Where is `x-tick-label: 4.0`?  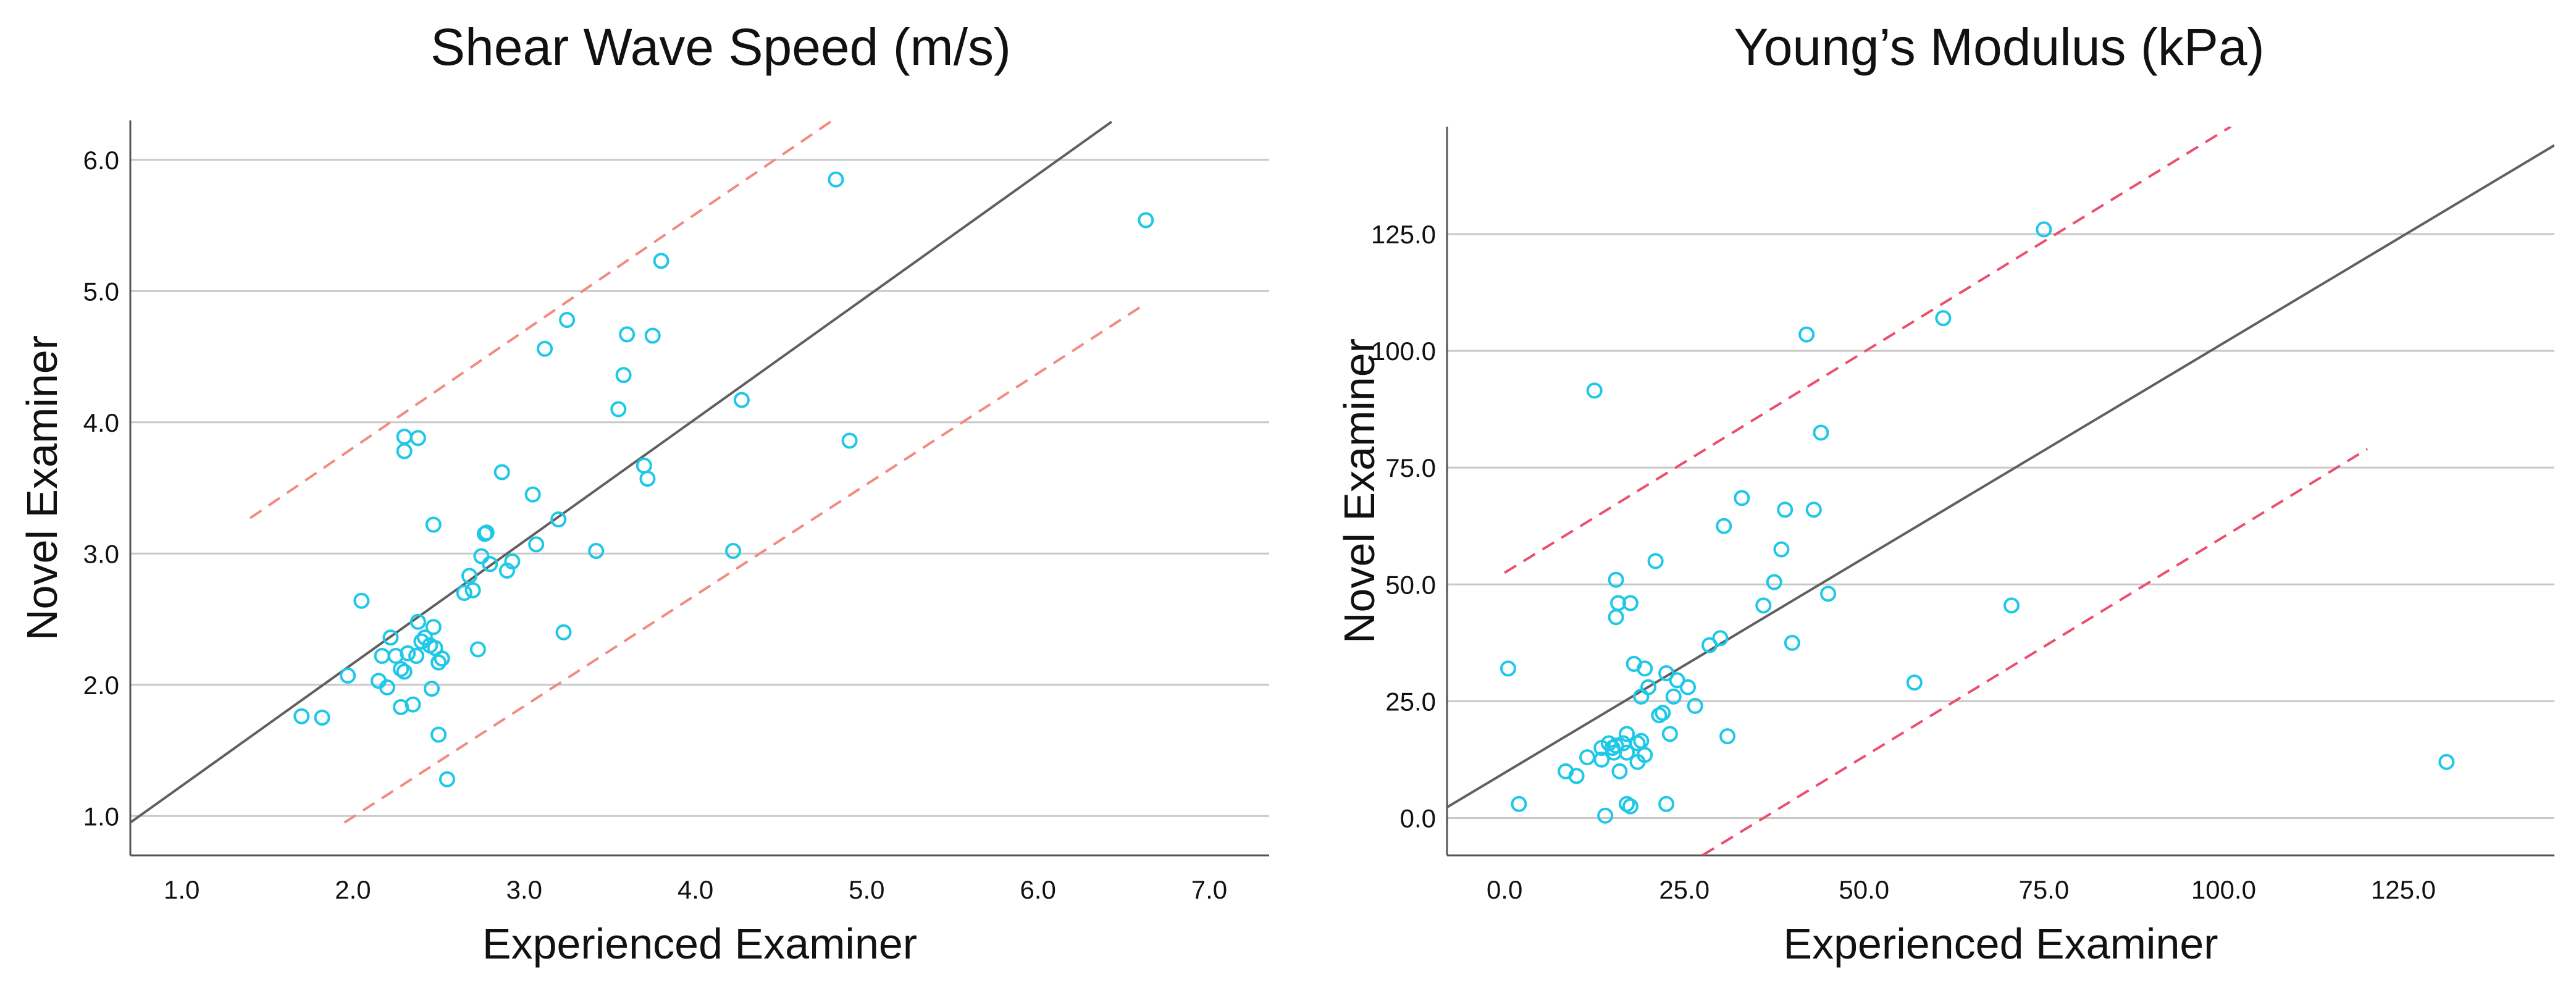
x-tick-label: 4.0 is located at coordinates (695, 889).